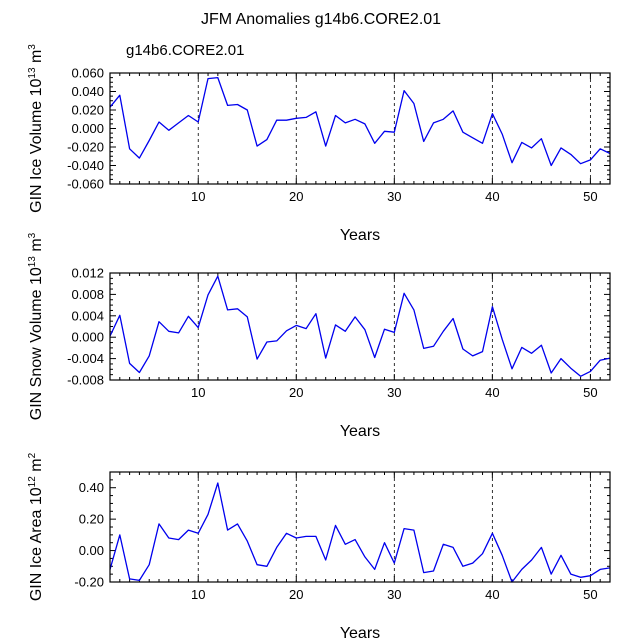 Image resolution: width=638 pixels, height=638 pixels. I want to click on y-tick-label: 0.060, so click(87, 73).